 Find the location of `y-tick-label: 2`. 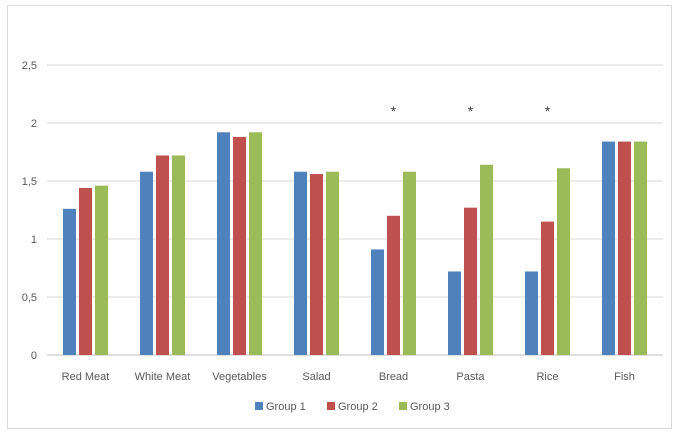

y-tick-label: 2 is located at coordinates (34, 124).